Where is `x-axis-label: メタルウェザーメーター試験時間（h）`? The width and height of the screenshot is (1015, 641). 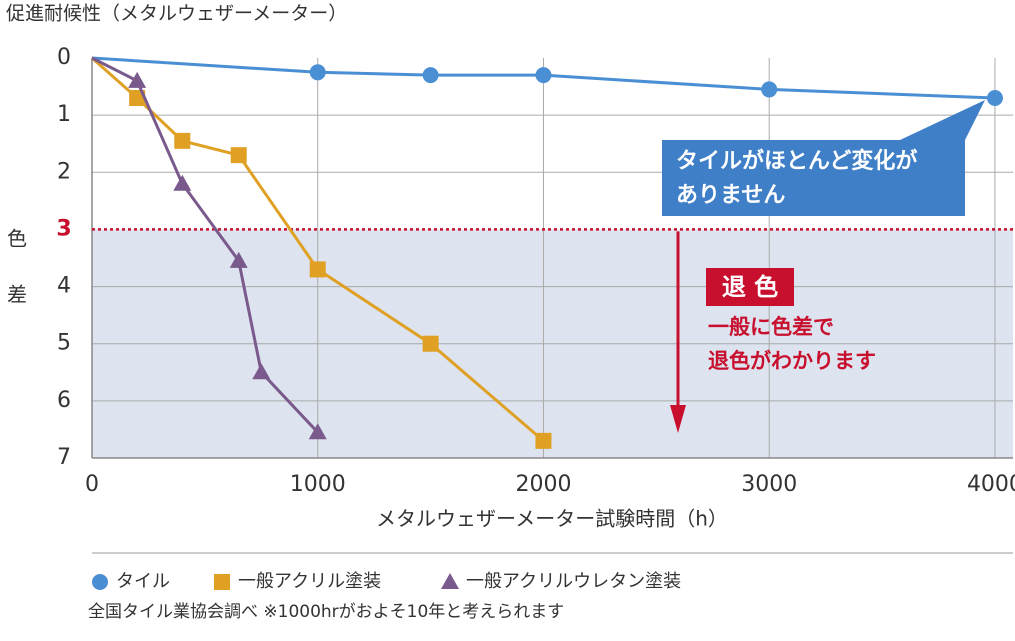 x-axis-label: メタルウェザーメーター試験時間（h） is located at coordinates (552, 519).